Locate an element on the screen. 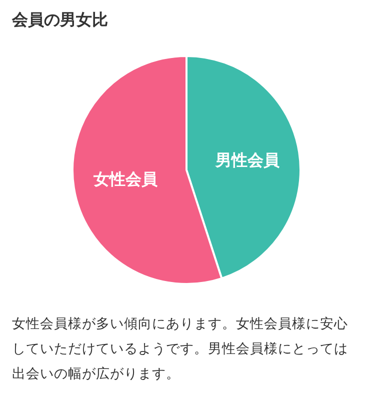 The width and height of the screenshot is (373, 413). slice-label: 女性会員 is located at coordinates (125, 179).